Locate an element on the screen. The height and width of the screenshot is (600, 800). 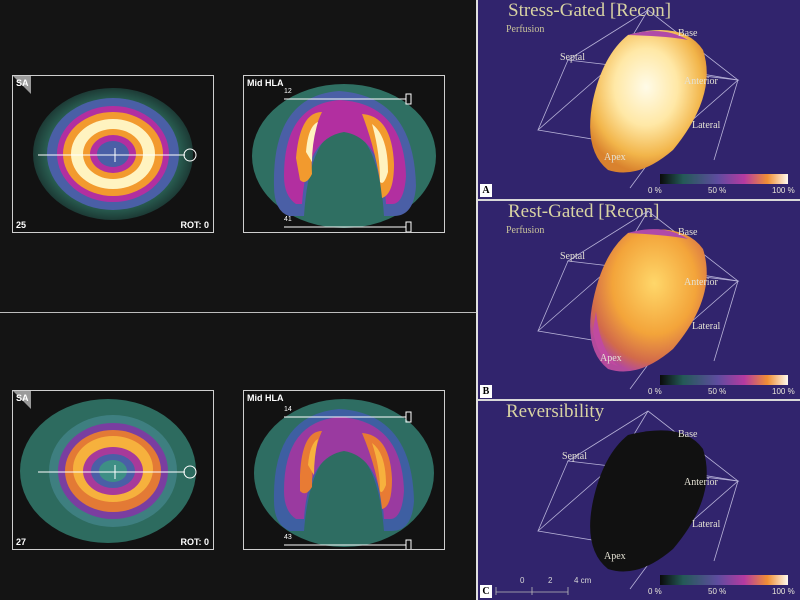
sa-image-bottom is located at coordinates (108, 471).